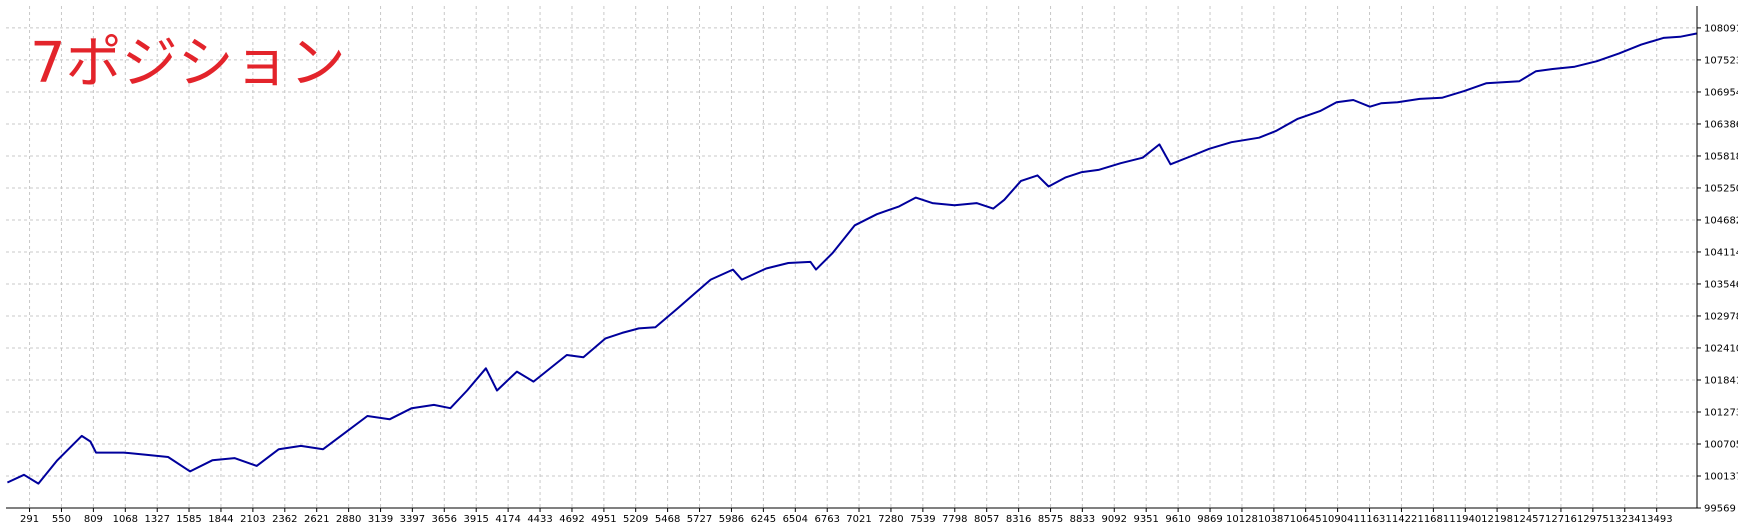 This screenshot has height=524, width=1738. I want to click on x-tick-label: 5727, so click(699, 519).